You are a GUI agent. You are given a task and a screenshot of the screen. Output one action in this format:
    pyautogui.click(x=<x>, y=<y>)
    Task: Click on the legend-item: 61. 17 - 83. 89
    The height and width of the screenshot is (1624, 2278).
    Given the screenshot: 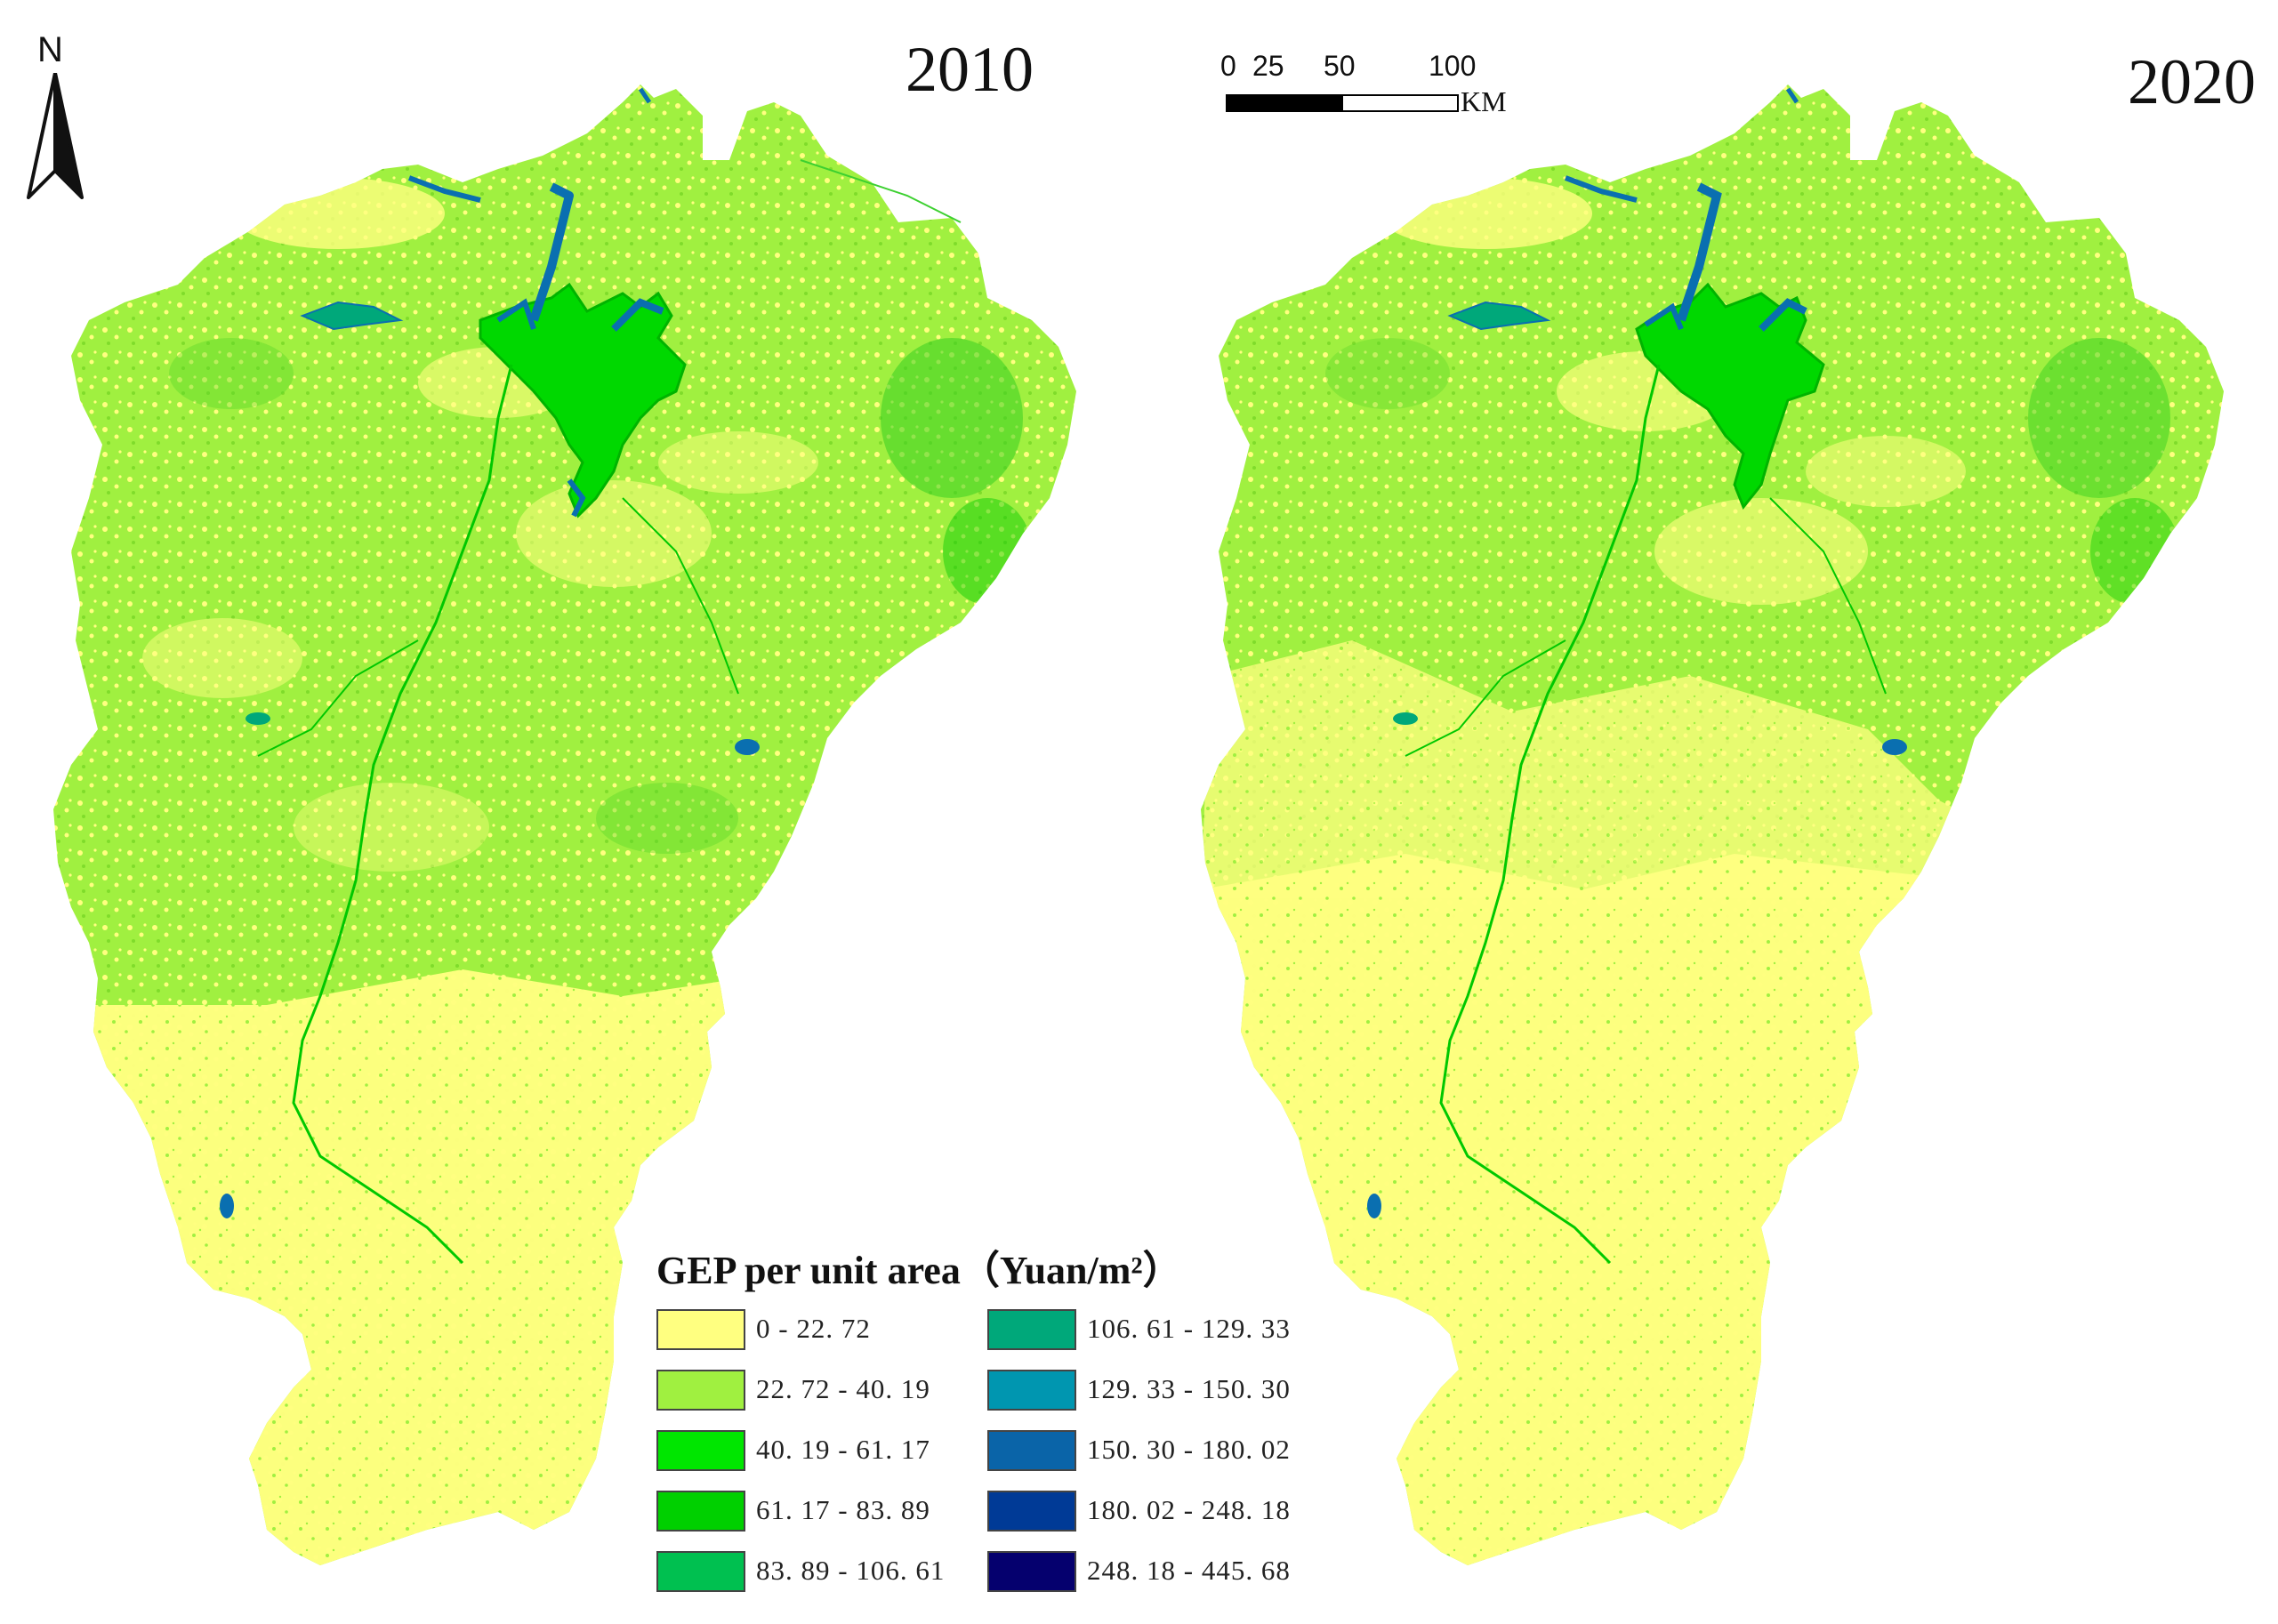 What is the action you would take?
    pyautogui.click(x=816, y=1521)
    